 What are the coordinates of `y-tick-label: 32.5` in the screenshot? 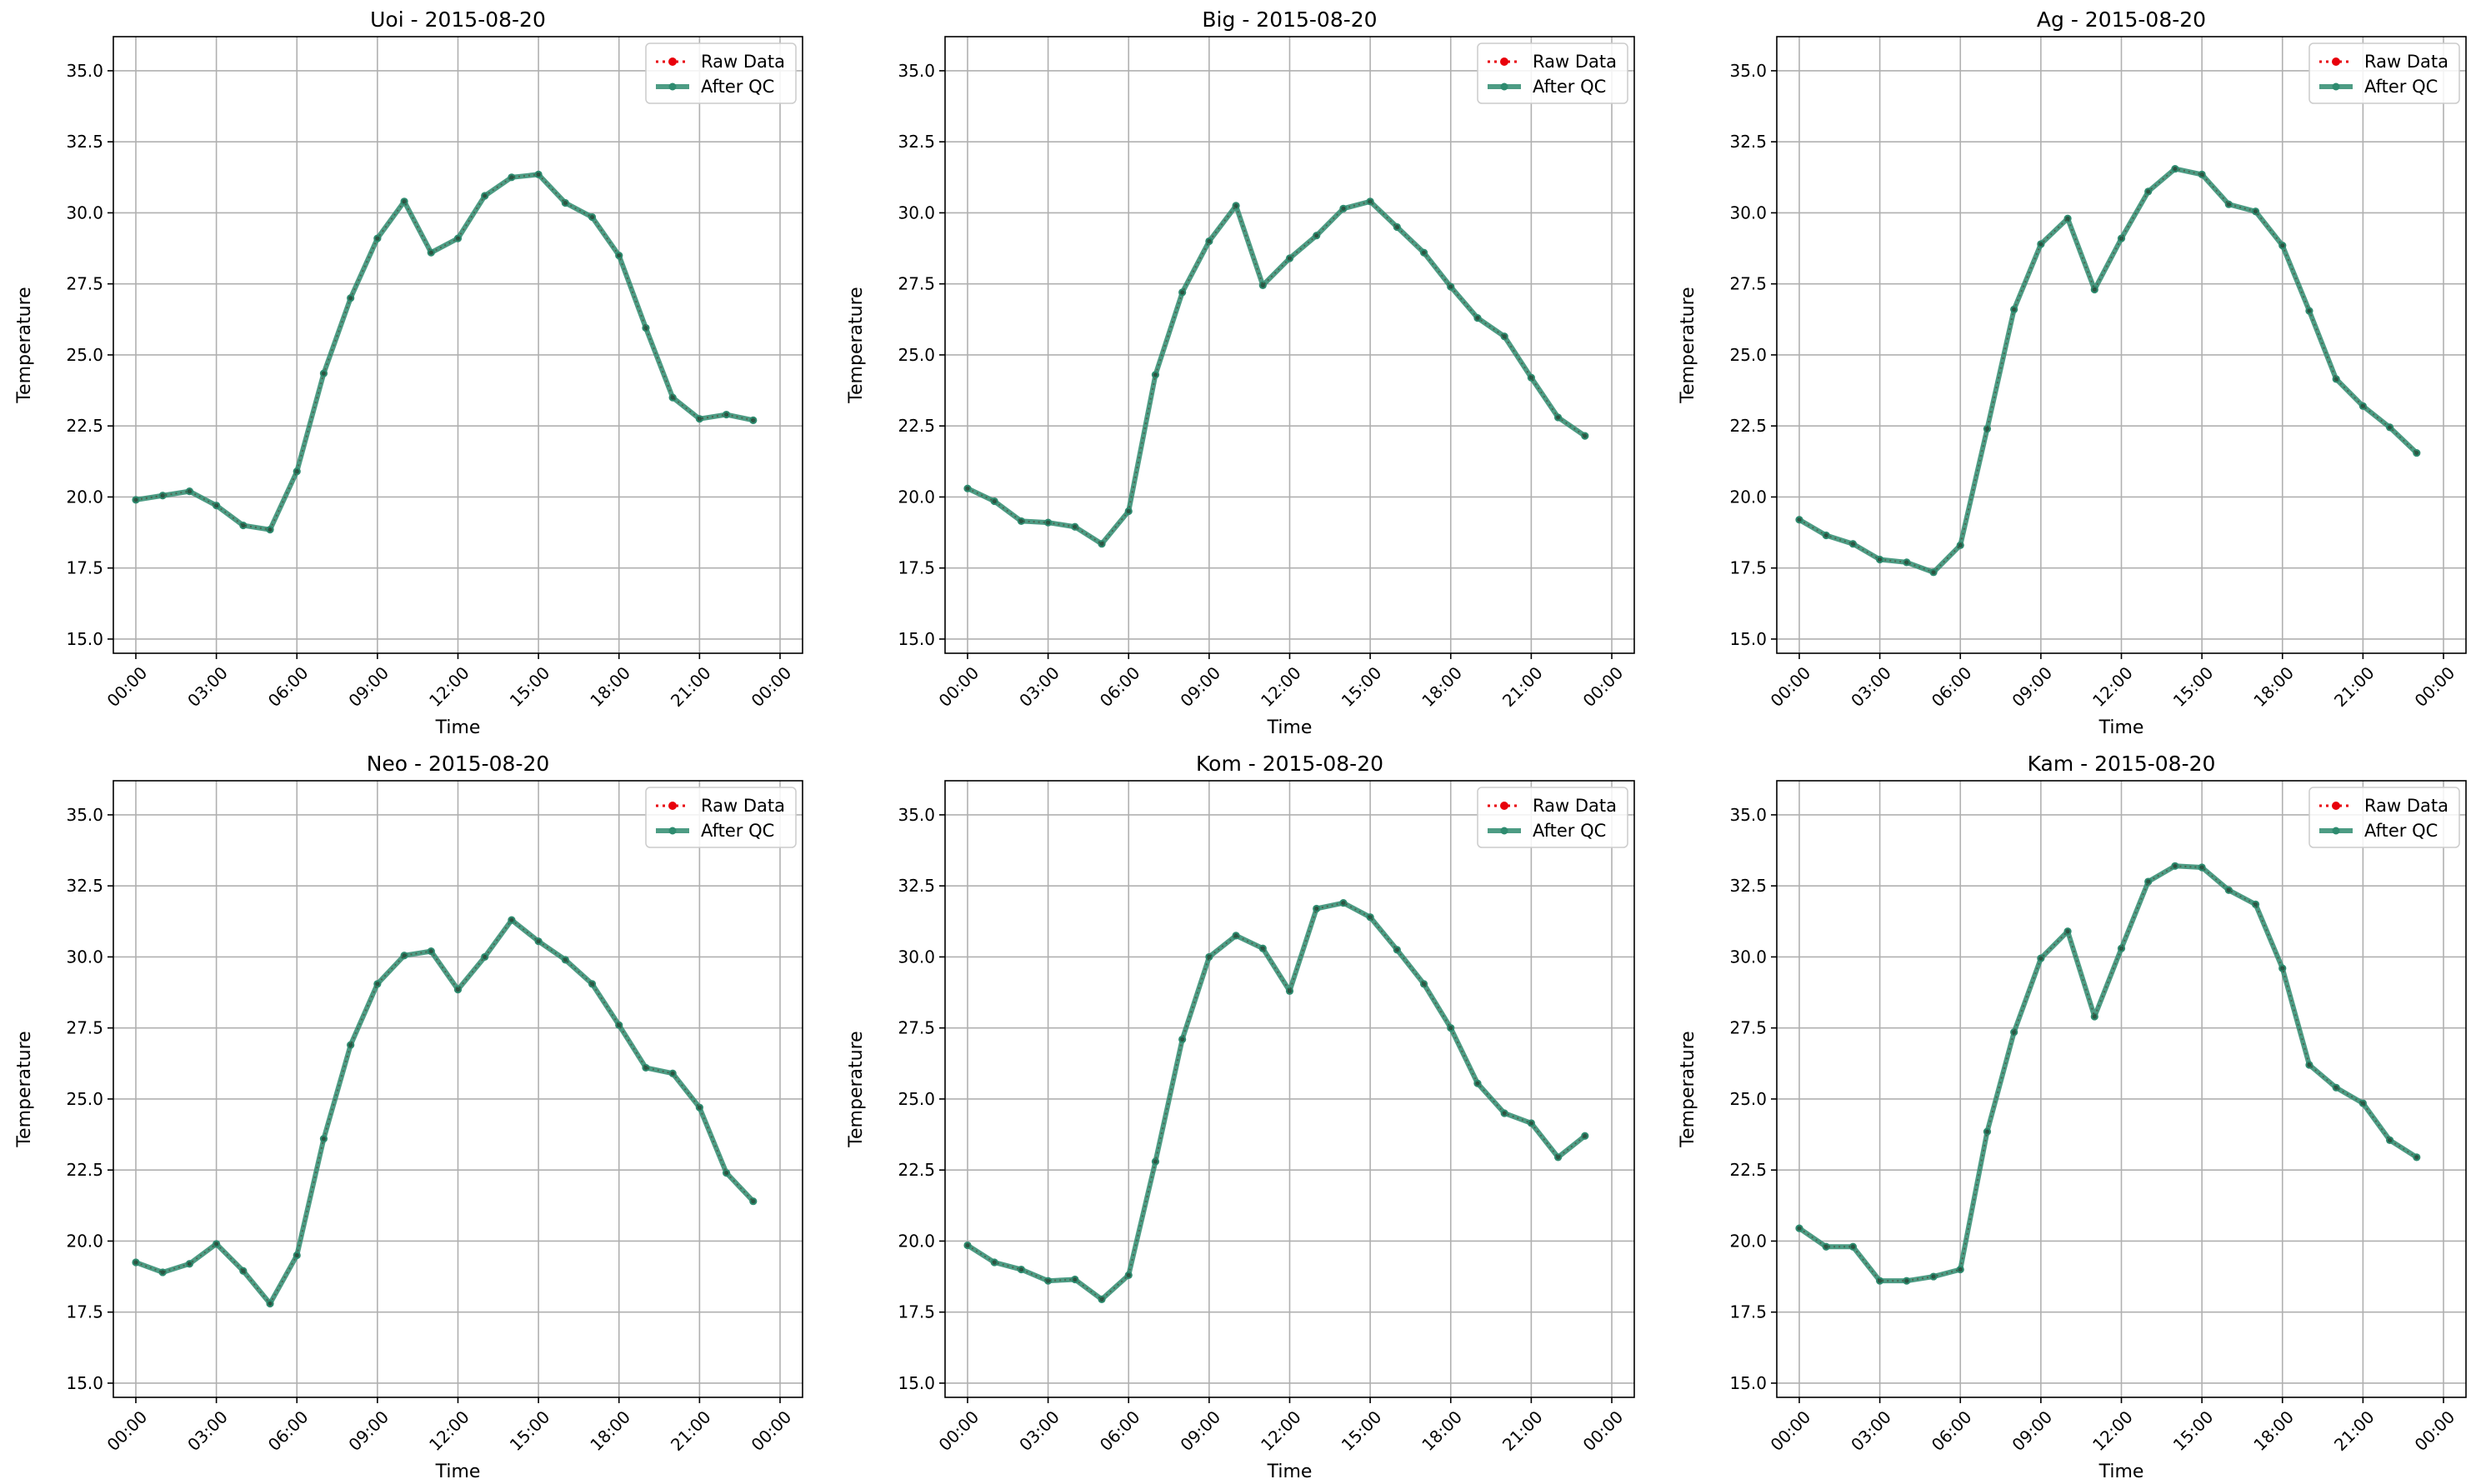 It's located at (1748, 886).